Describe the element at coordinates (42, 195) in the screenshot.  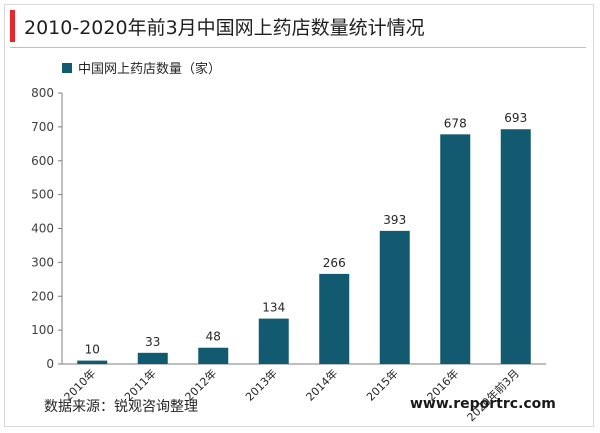
I see `y-tick-label: 500` at that location.